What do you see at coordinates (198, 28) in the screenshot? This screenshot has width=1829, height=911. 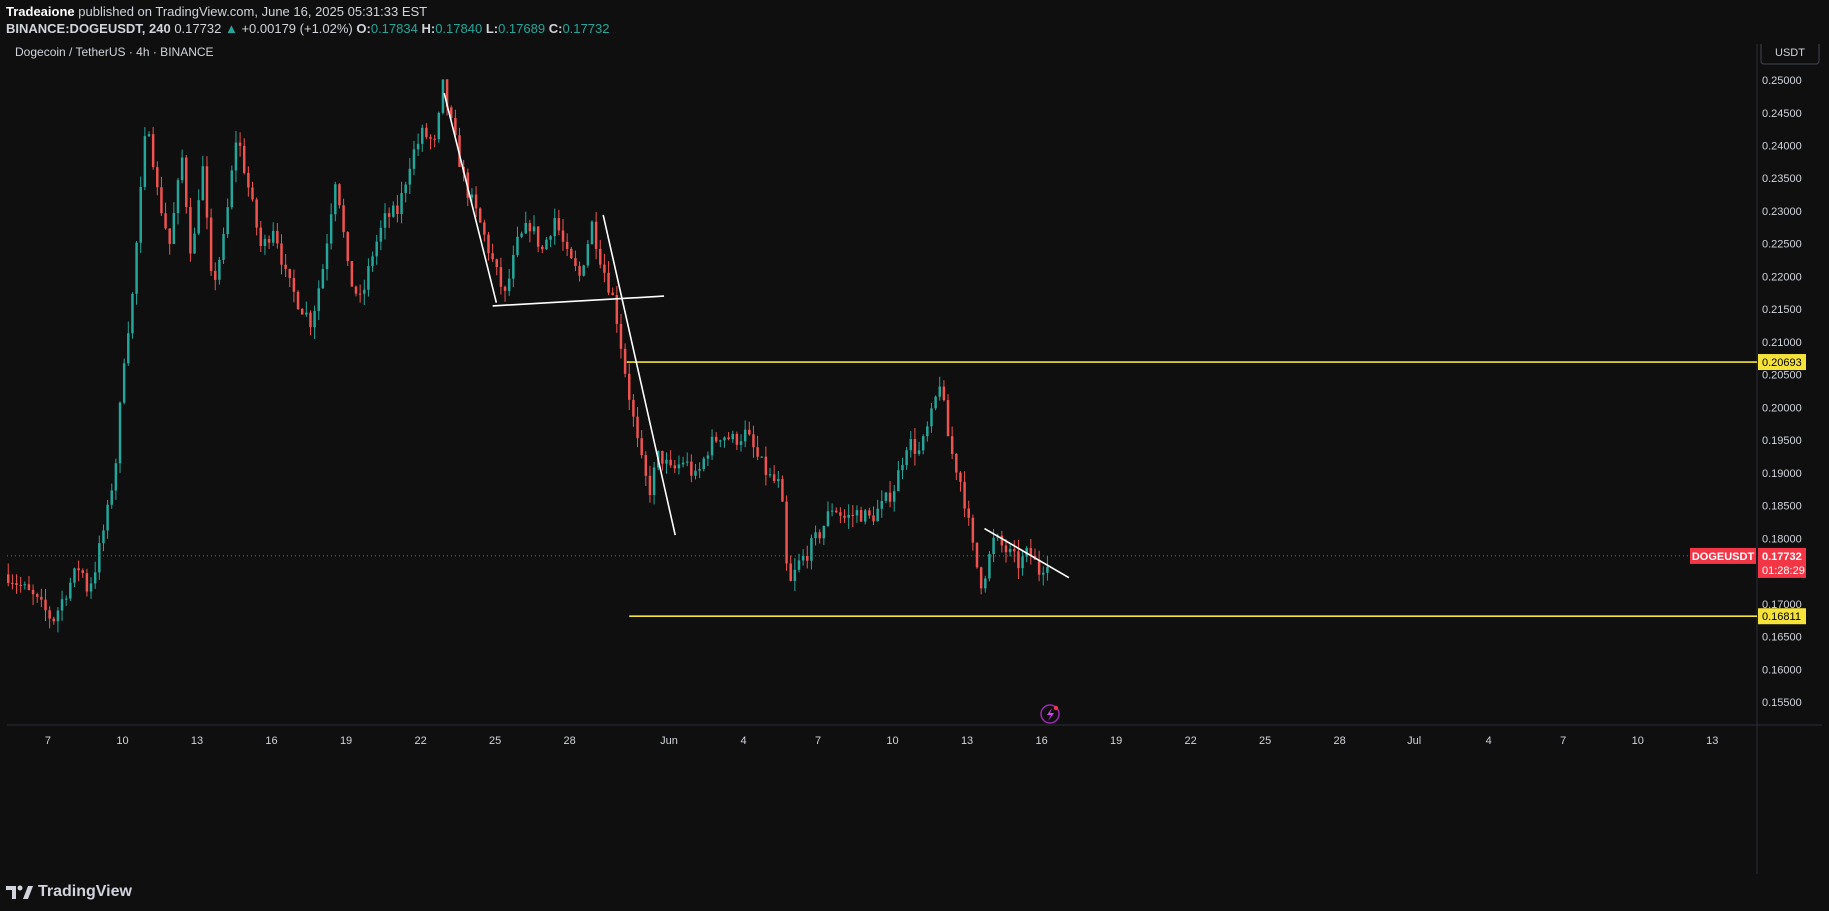 I see `last-price-value: 0.17732` at bounding box center [198, 28].